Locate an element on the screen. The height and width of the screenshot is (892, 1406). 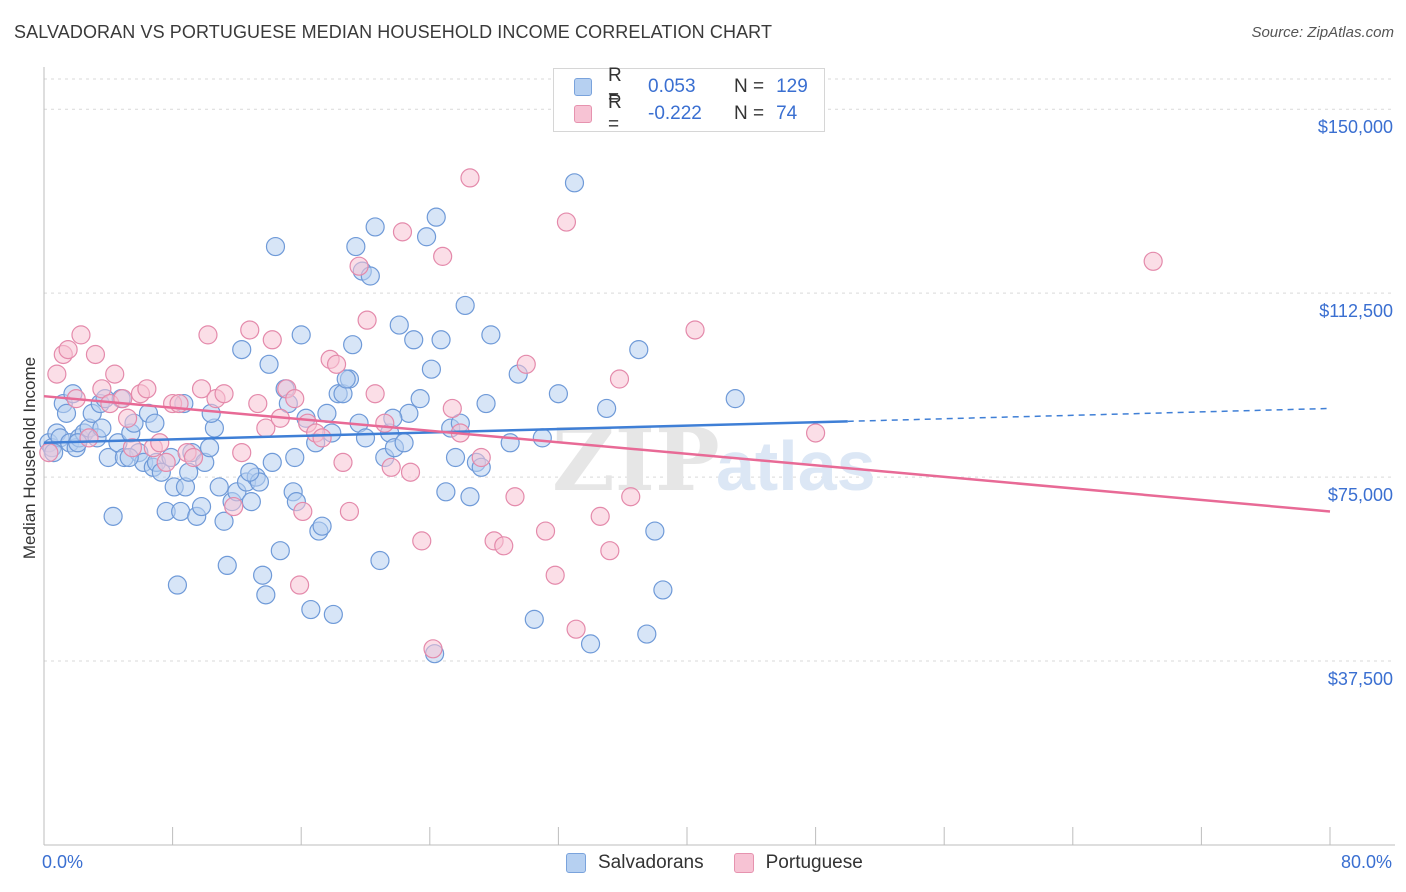
legend-n-value: 129 is located at coordinates (792, 86).